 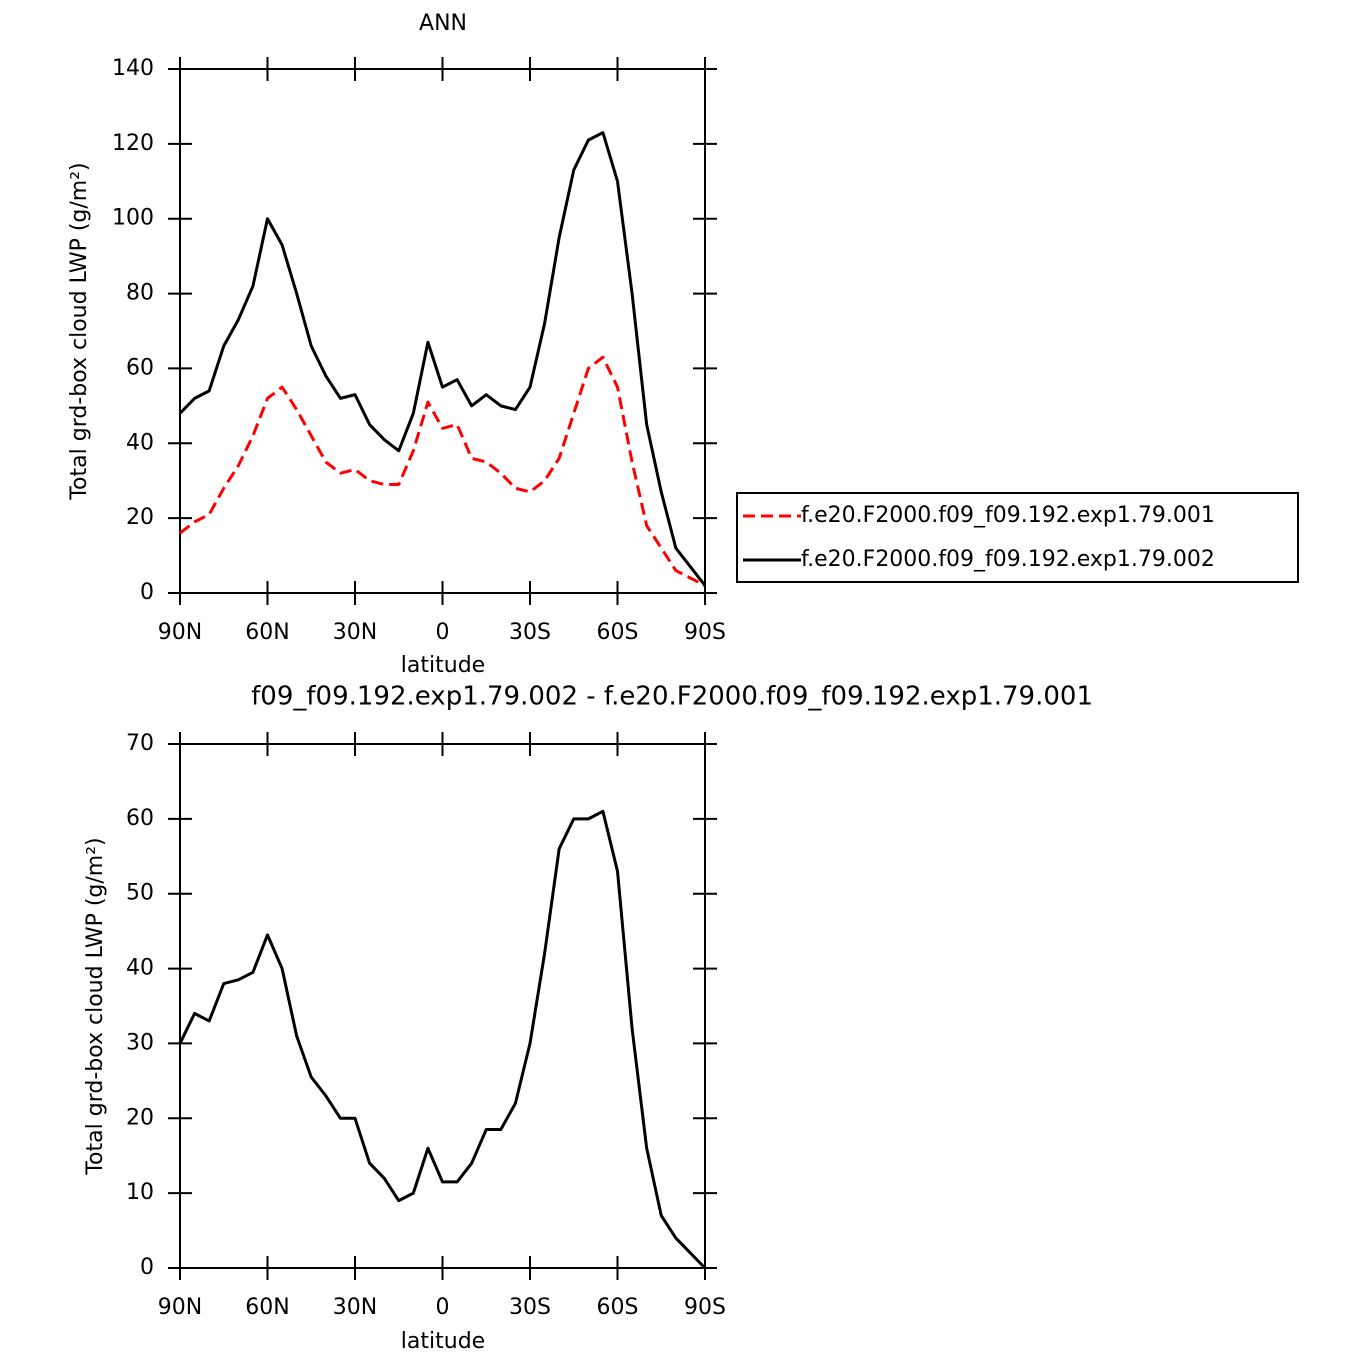 What do you see at coordinates (140, 293) in the screenshot?
I see `y-tick-label: 80` at bounding box center [140, 293].